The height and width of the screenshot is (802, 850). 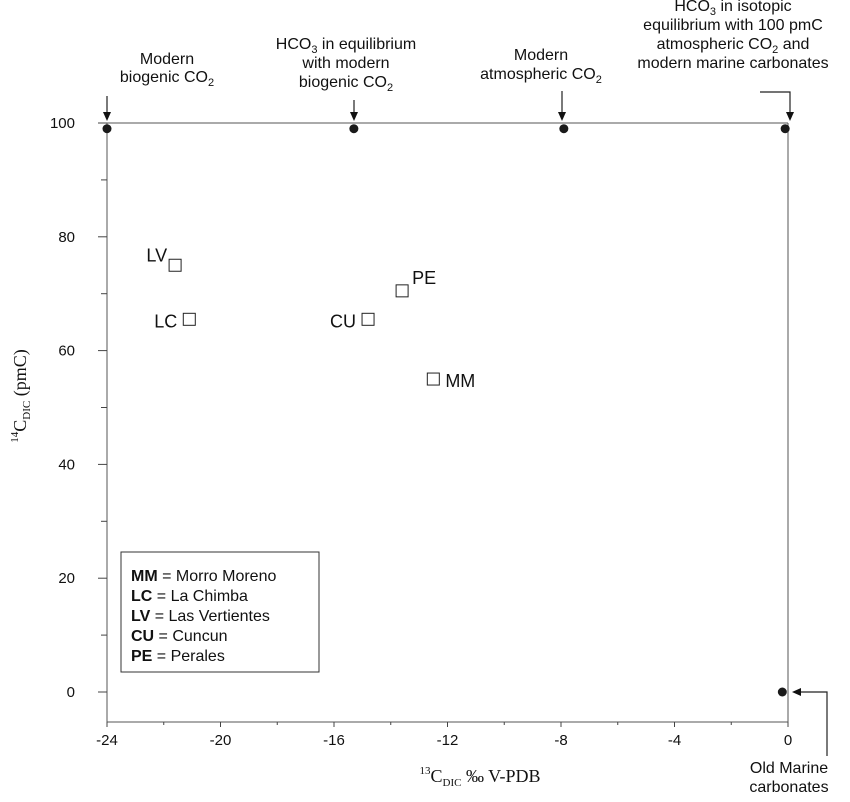 I want to click on annotation-line-tail: in isotopic, so click(x=754, y=7).